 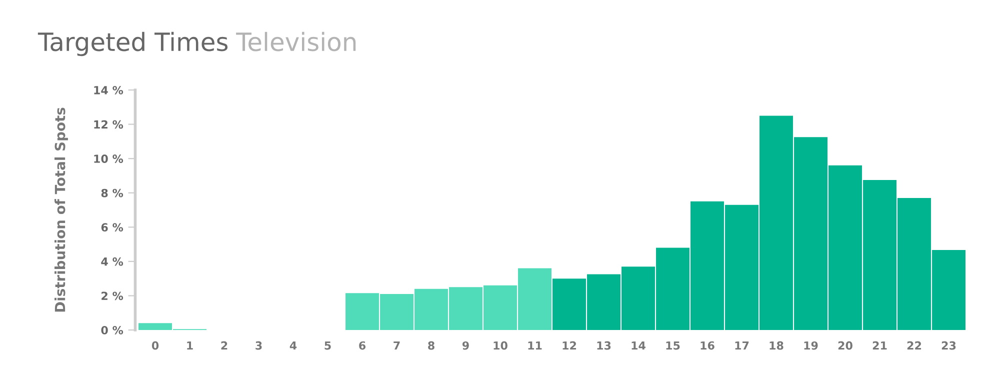 What do you see at coordinates (190, 345) in the screenshot?
I see `x-tick-label: 1` at bounding box center [190, 345].